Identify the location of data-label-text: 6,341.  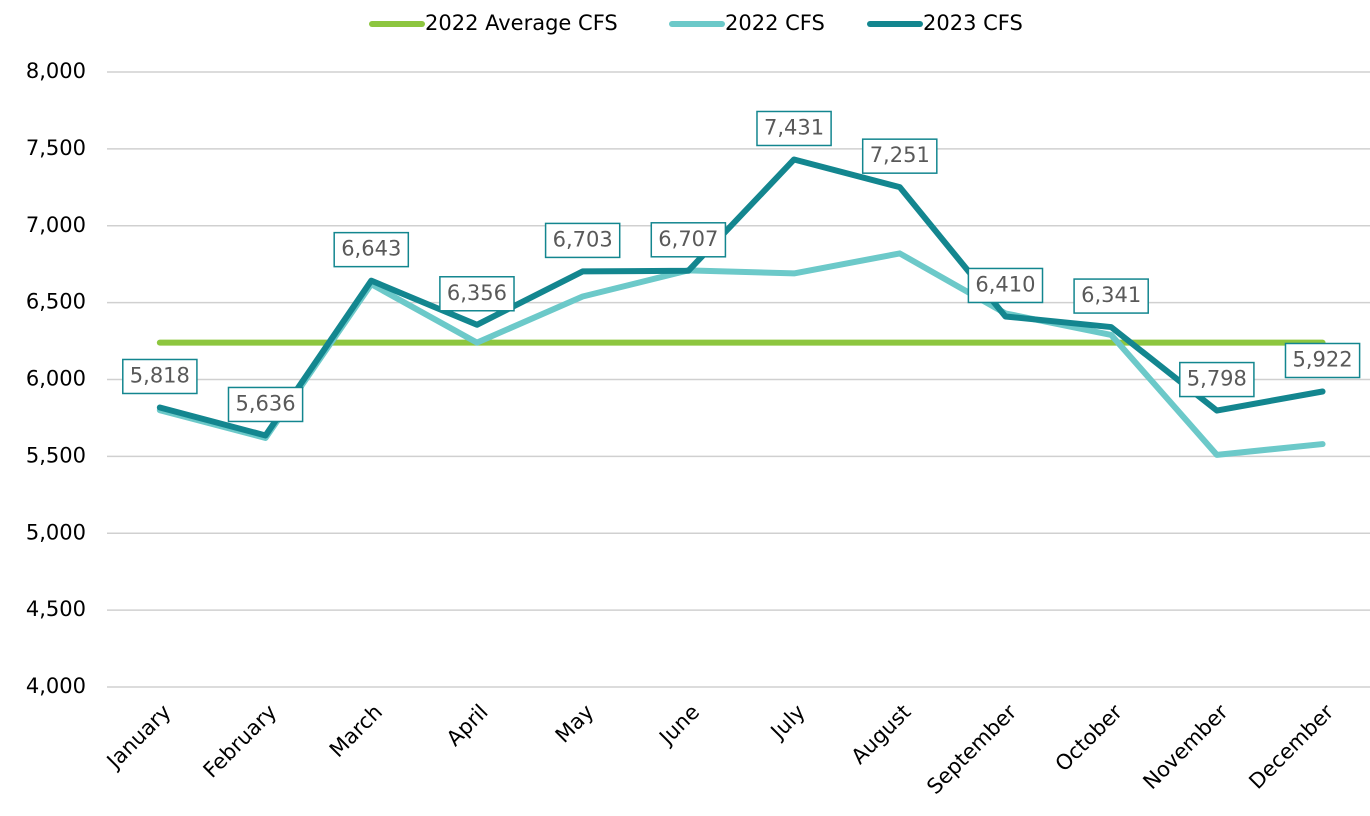
(1111, 295).